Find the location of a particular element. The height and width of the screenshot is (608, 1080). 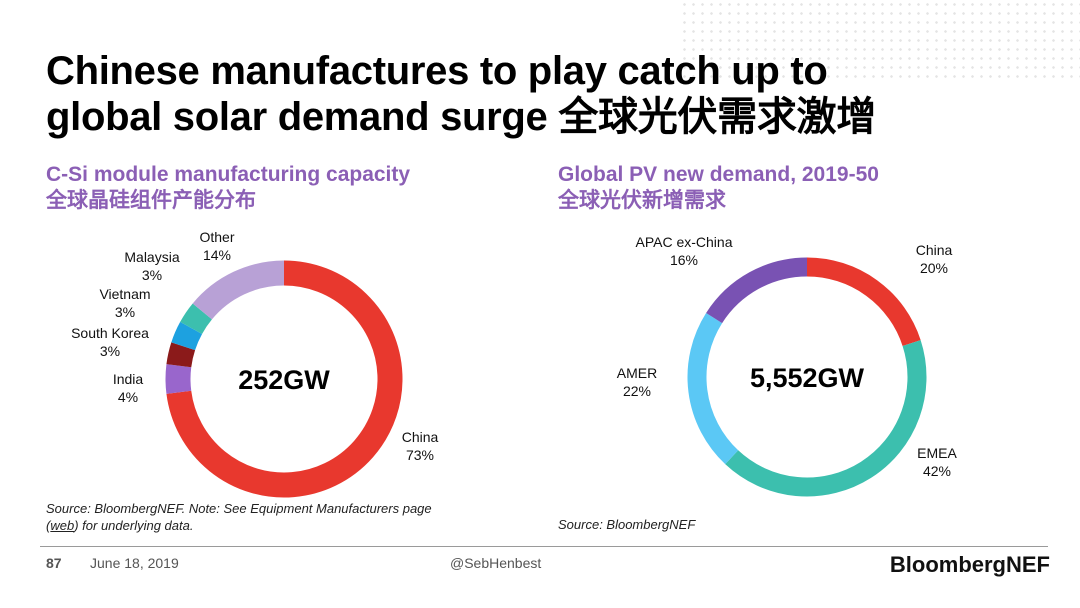

slice-value-label: 42% is located at coordinates (937, 471).